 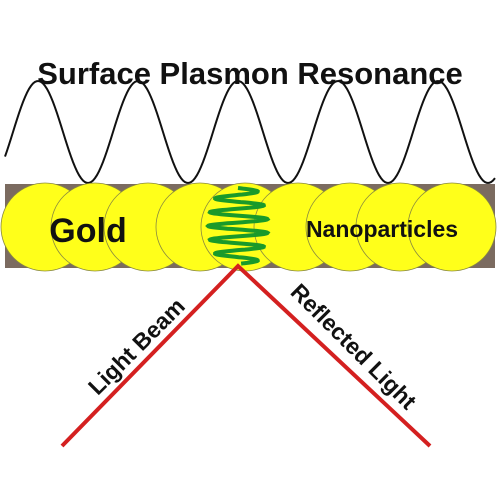 What do you see at coordinates (382, 229) in the screenshot?
I see `nanoparticles-label: Nanoparticles` at bounding box center [382, 229].